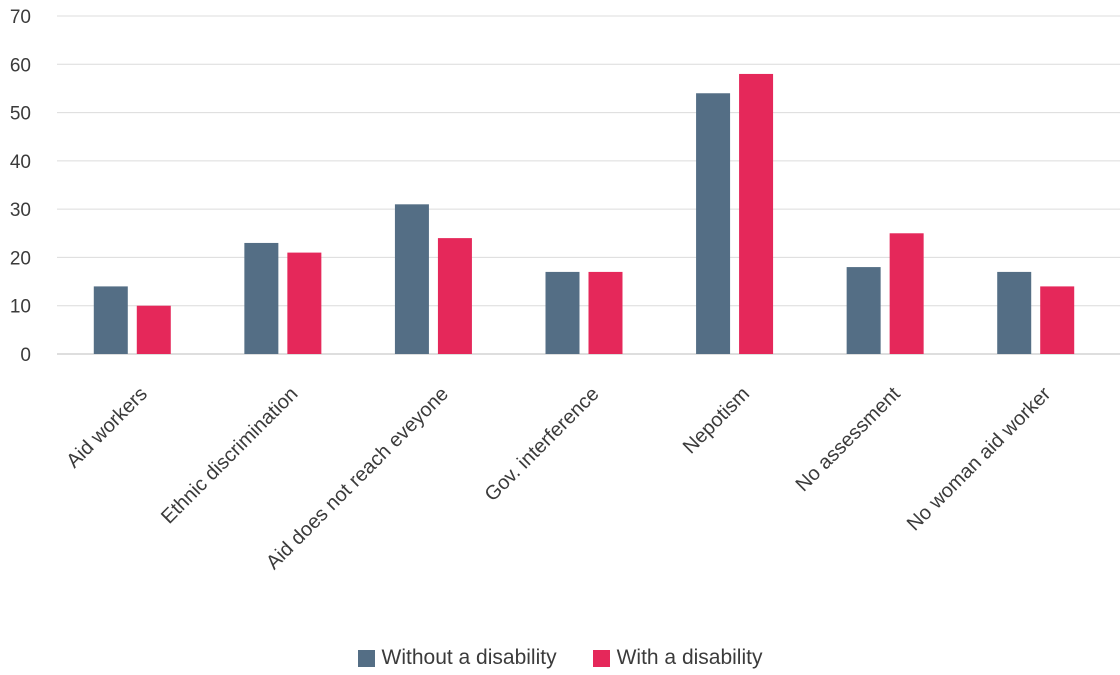 Image resolution: width=1120 pixels, height=675 pixels. I want to click on legend-item-with-disability: With a disability, so click(677, 658).